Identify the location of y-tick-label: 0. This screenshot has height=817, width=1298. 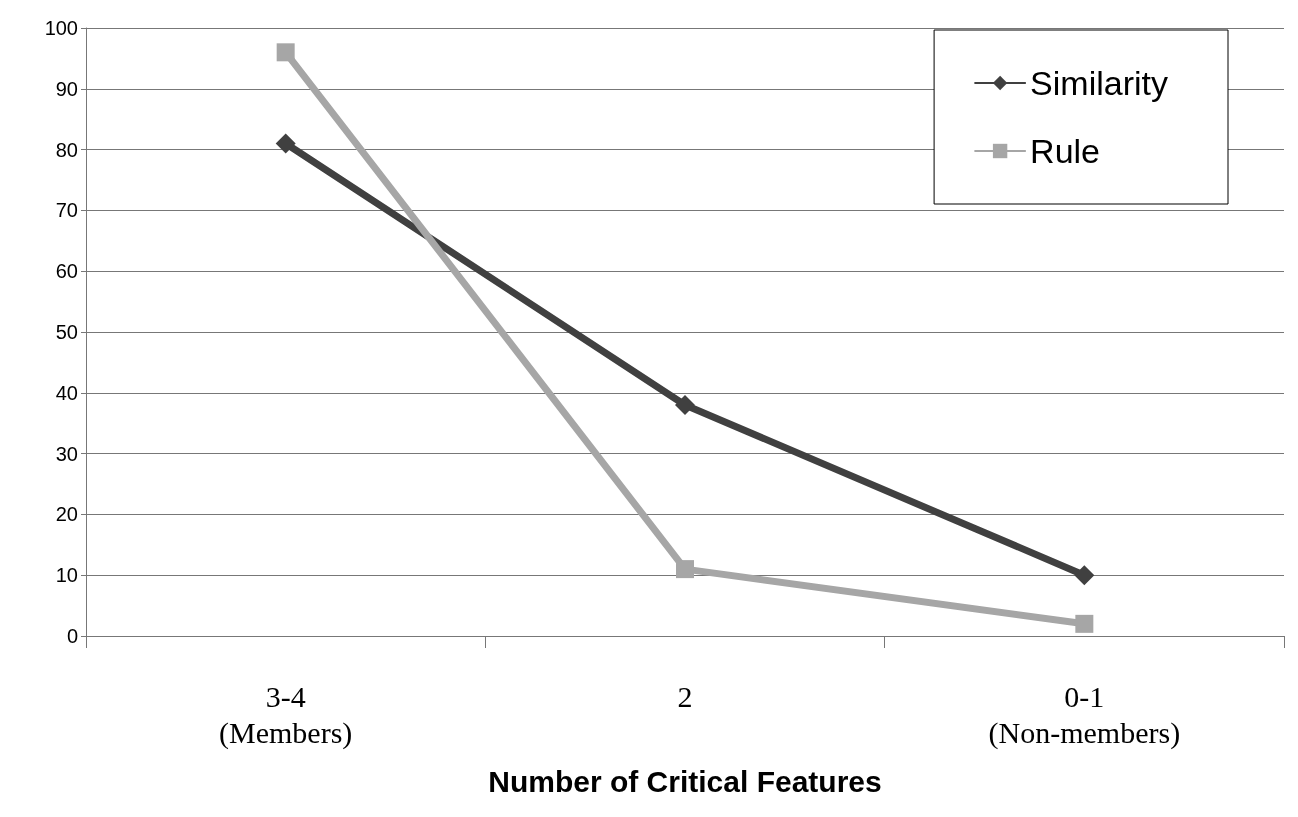
(72, 636).